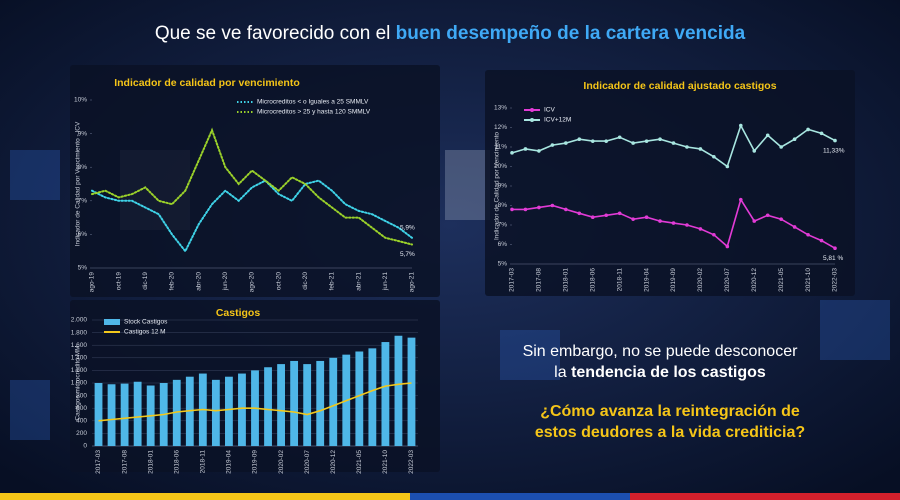  Describe the element at coordinates (85, 446) in the screenshot. I see `y-tick-label: 0` at that location.